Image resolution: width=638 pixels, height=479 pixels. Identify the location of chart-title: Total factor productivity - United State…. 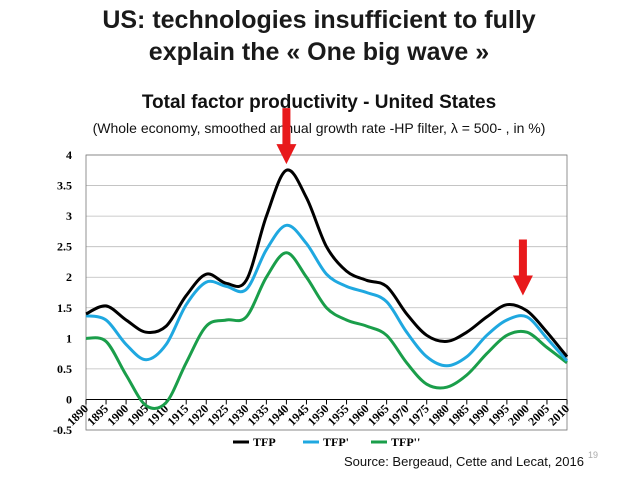
(319, 102).